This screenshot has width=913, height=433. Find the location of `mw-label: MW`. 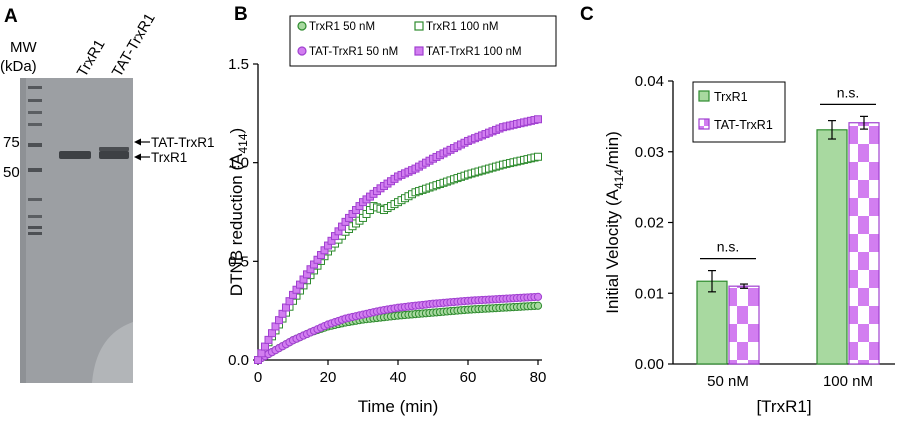

mw-label: MW is located at coordinates (23, 47).